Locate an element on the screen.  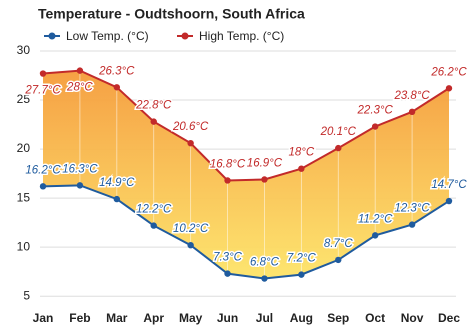
x-tick-label: Nov is located at coordinates (412, 318).